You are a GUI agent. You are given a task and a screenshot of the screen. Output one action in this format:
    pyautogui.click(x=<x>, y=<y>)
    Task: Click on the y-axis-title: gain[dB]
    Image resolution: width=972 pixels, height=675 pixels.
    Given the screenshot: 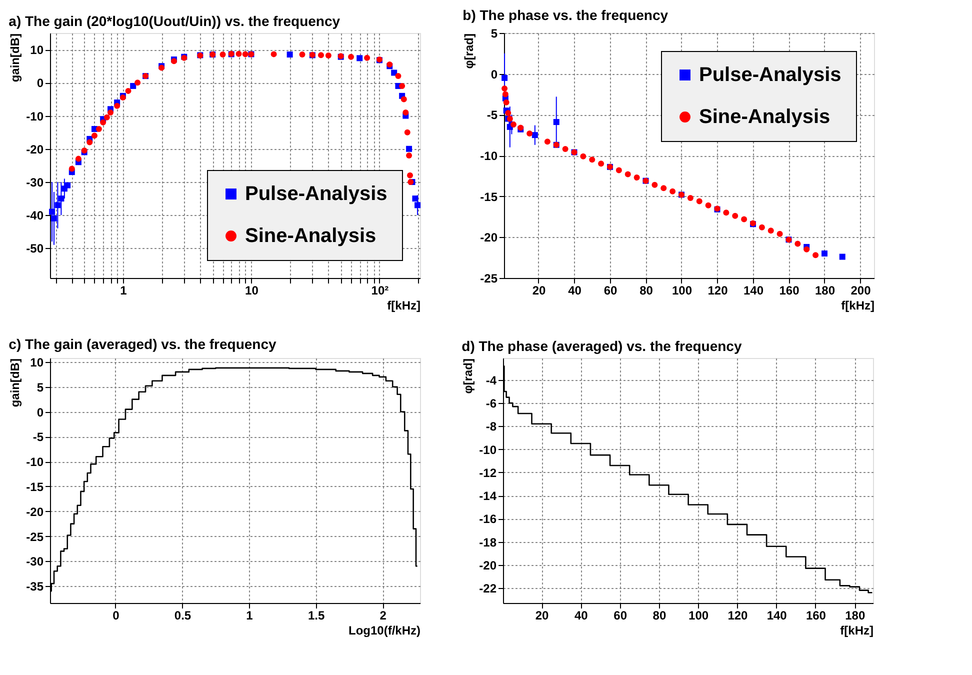 What is the action you would take?
    pyautogui.click(x=15, y=57)
    